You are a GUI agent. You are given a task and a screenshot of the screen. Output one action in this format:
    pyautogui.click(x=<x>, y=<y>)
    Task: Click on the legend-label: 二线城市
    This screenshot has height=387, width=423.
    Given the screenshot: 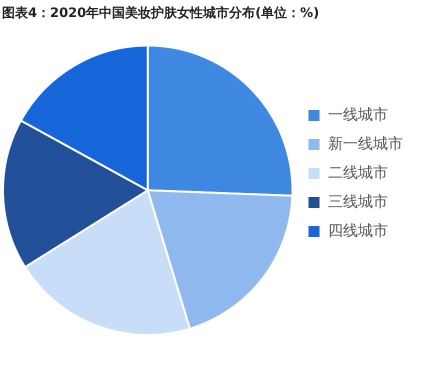 What is the action you would take?
    pyautogui.click(x=358, y=172)
    